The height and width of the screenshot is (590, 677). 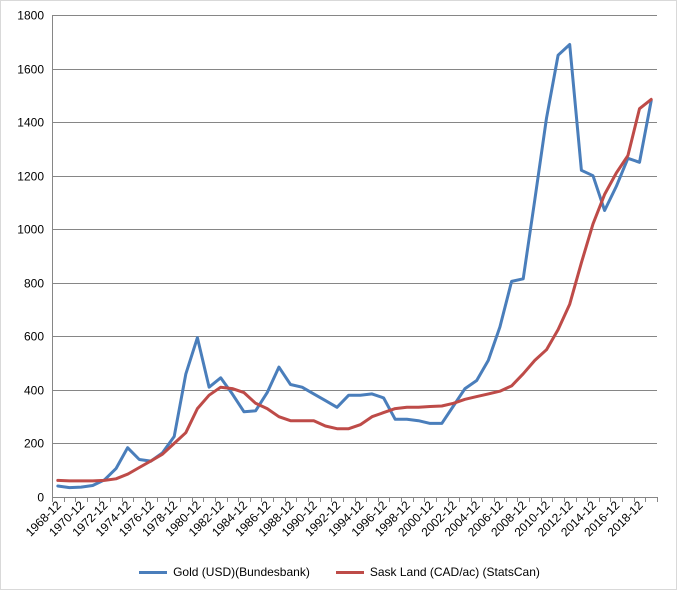 I want to click on y-tick-label: 800, so click(x=34, y=284).